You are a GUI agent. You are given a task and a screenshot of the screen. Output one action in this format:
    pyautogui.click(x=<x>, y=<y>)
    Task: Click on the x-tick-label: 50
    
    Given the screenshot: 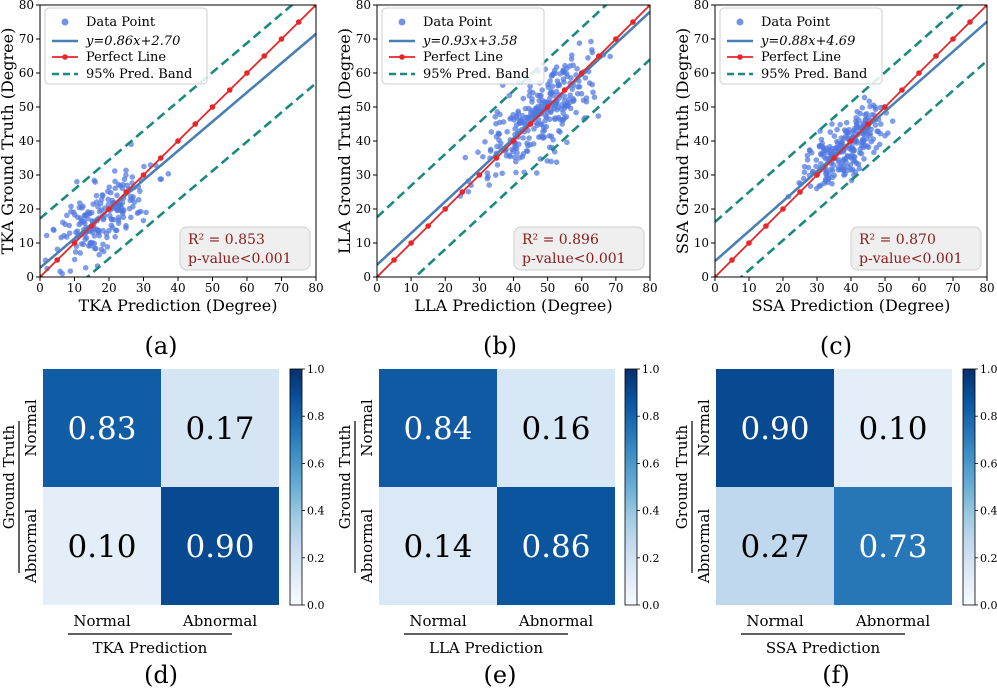 What is the action you would take?
    pyautogui.click(x=547, y=288)
    